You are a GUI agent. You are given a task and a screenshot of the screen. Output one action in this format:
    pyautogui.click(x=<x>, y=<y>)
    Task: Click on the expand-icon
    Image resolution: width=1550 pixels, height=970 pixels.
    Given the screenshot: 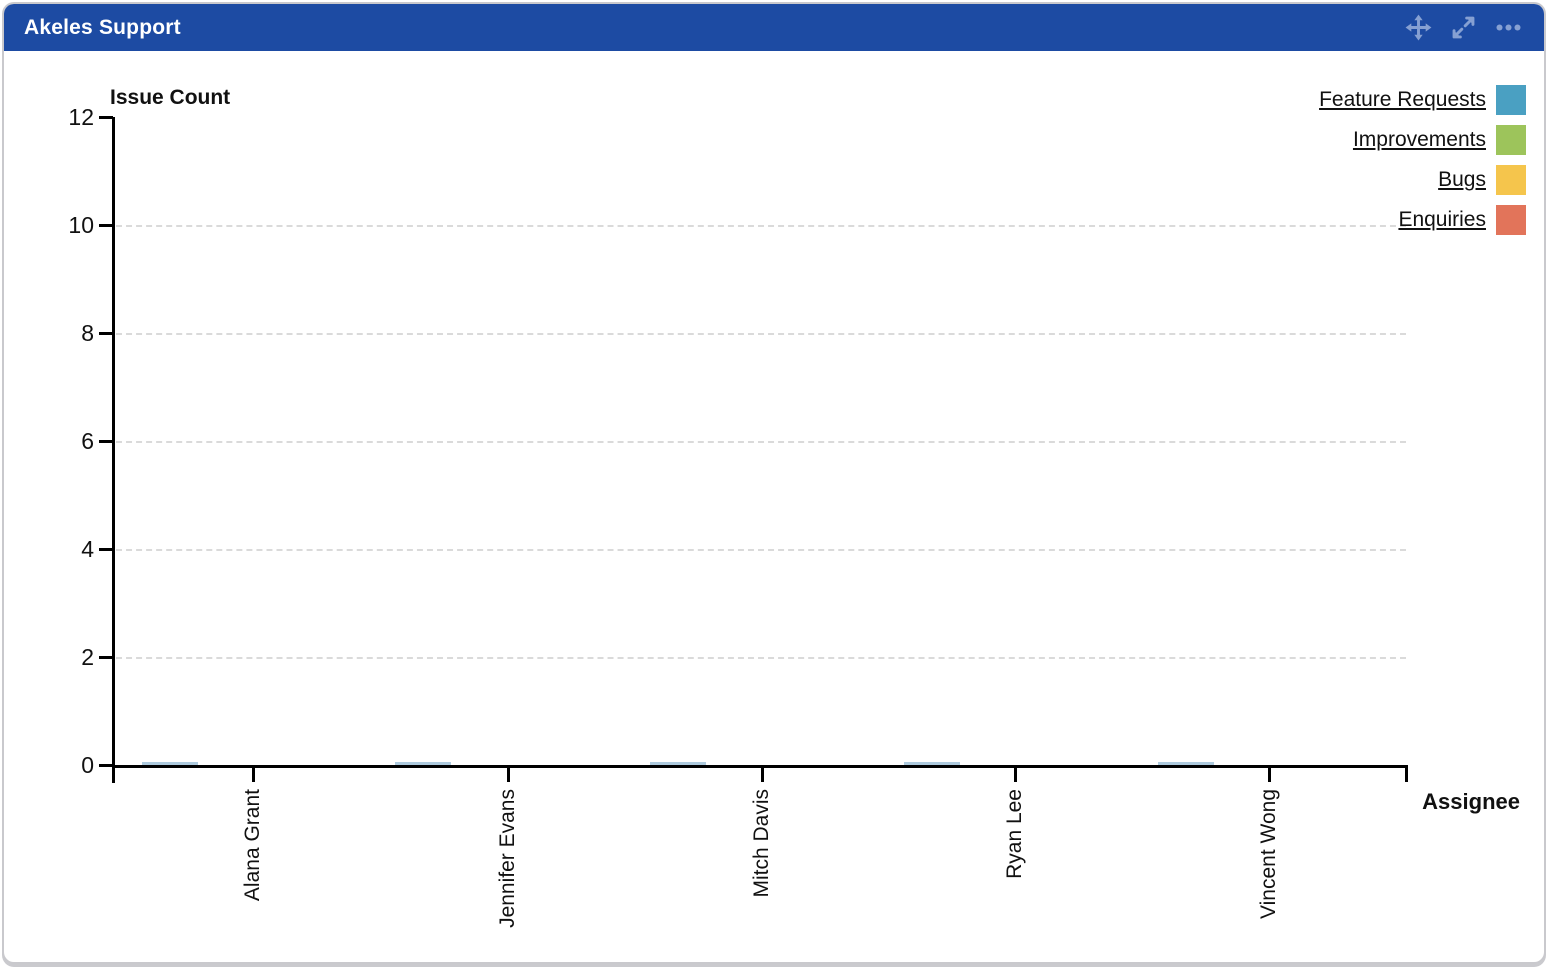 What is the action you would take?
    pyautogui.click(x=1463, y=30)
    